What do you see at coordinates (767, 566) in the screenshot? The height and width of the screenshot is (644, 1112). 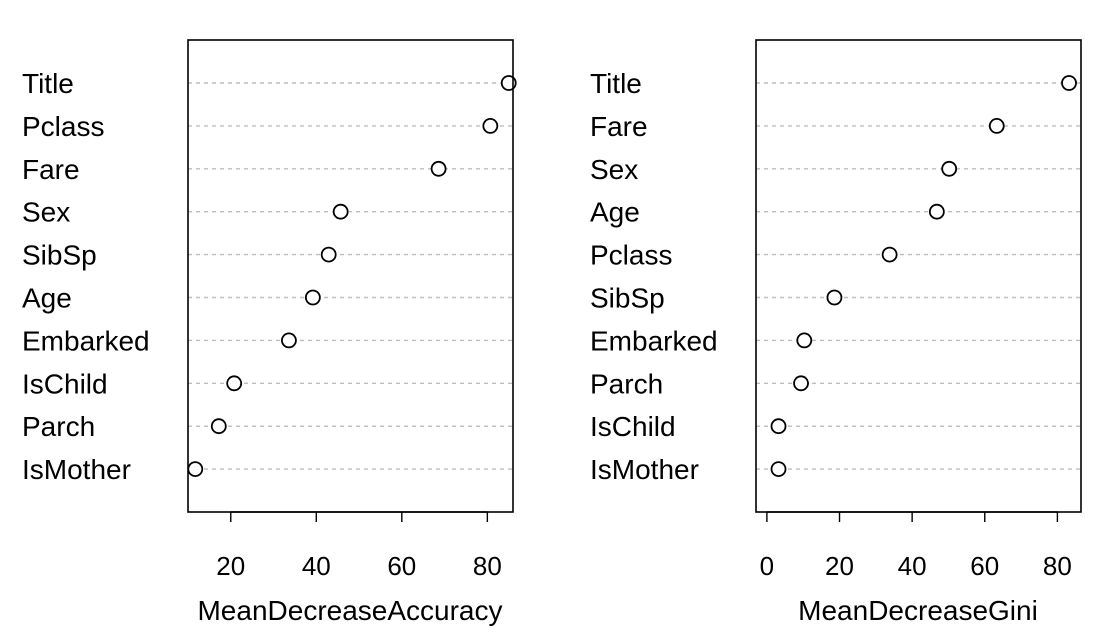 I see `x-tick-label: 0` at bounding box center [767, 566].